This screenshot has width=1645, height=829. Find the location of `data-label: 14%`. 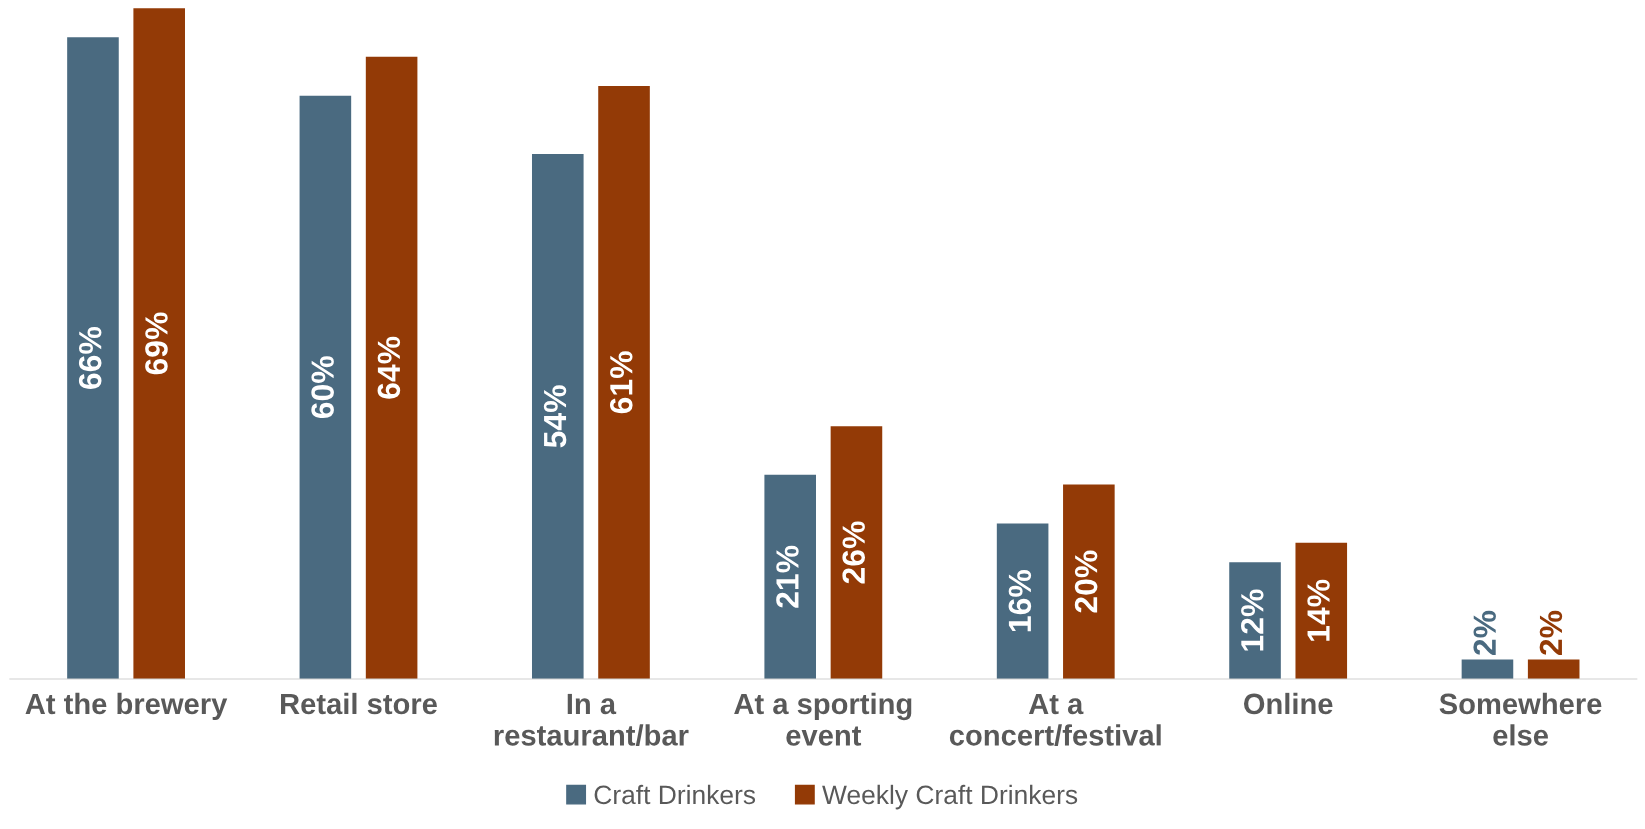

data-label: 14% is located at coordinates (1318, 610).